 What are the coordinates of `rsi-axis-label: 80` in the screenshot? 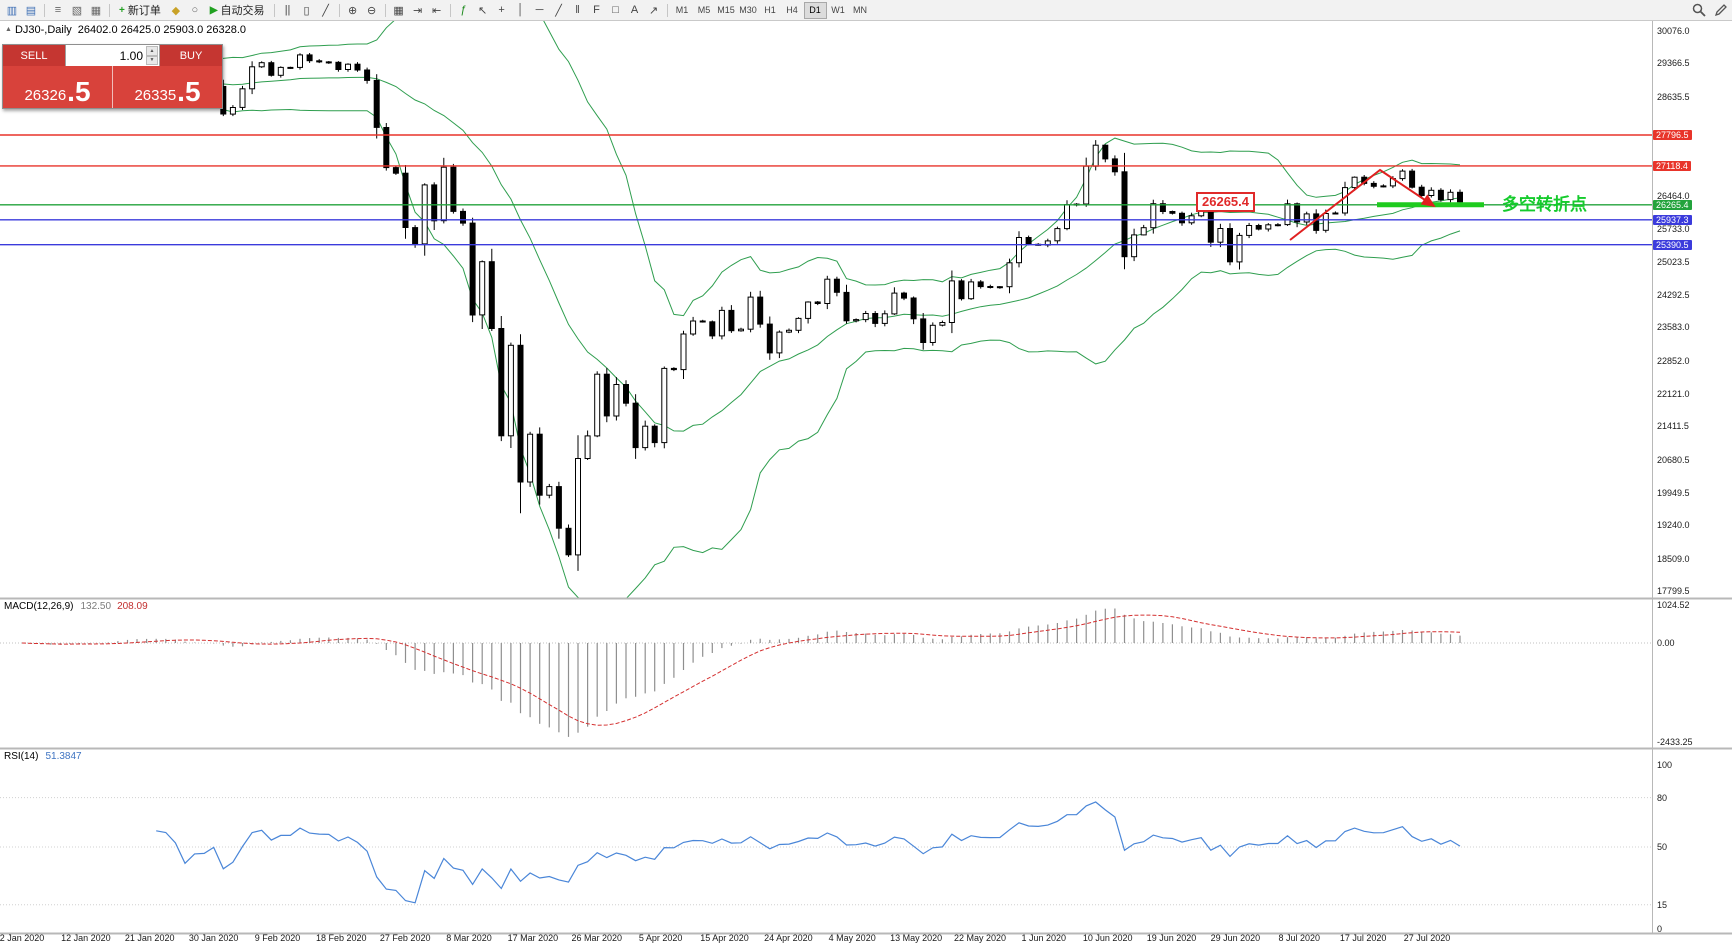 It's located at (1662, 797).